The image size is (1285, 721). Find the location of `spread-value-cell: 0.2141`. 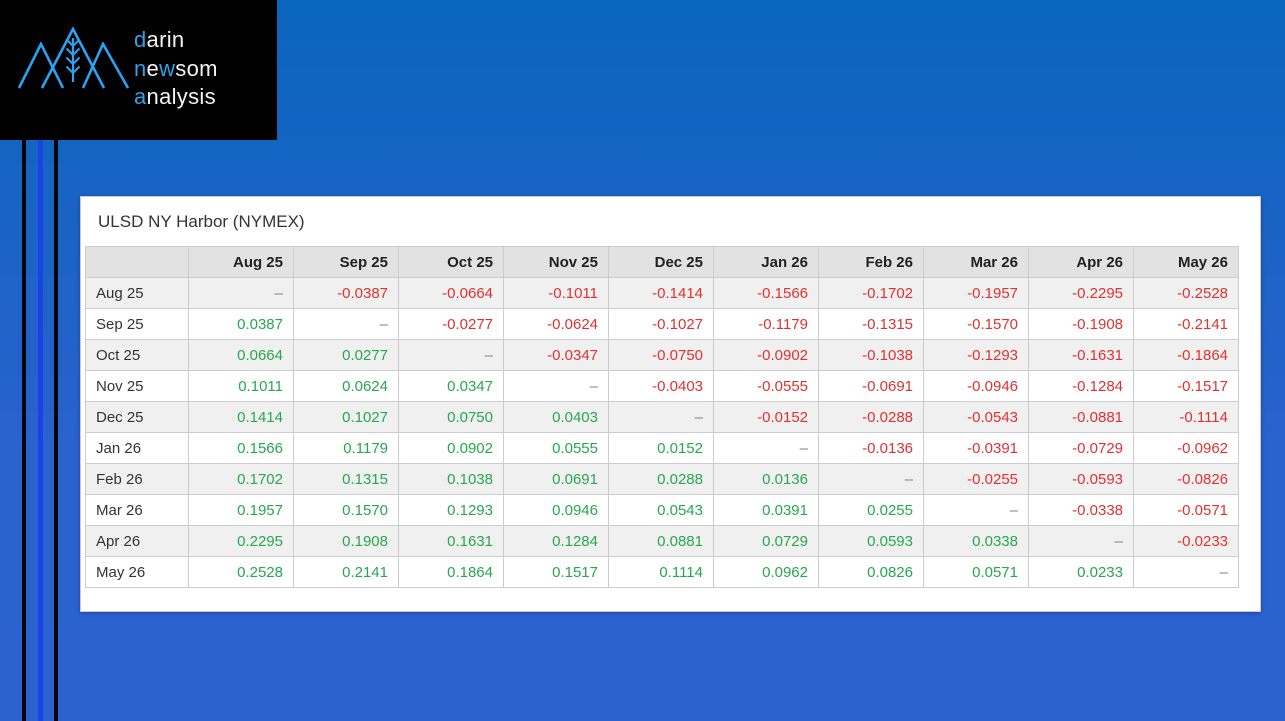

spread-value-cell: 0.2141 is located at coordinates (346, 572).